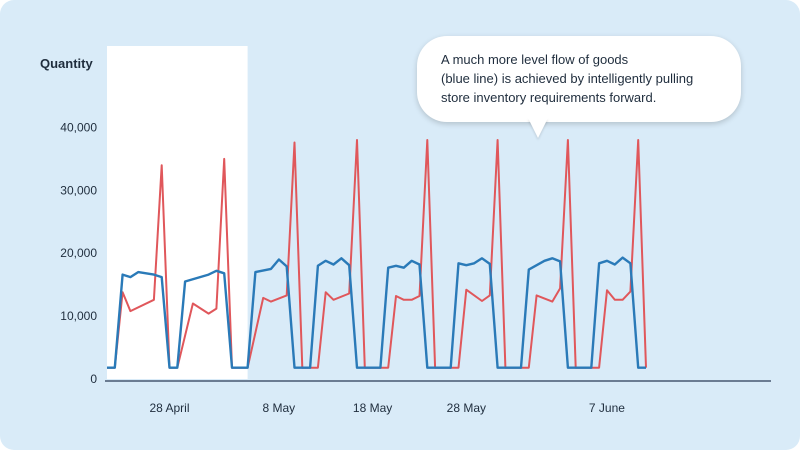  Describe the element at coordinates (66, 63) in the screenshot. I see `y-axis-title: Quantity` at that location.